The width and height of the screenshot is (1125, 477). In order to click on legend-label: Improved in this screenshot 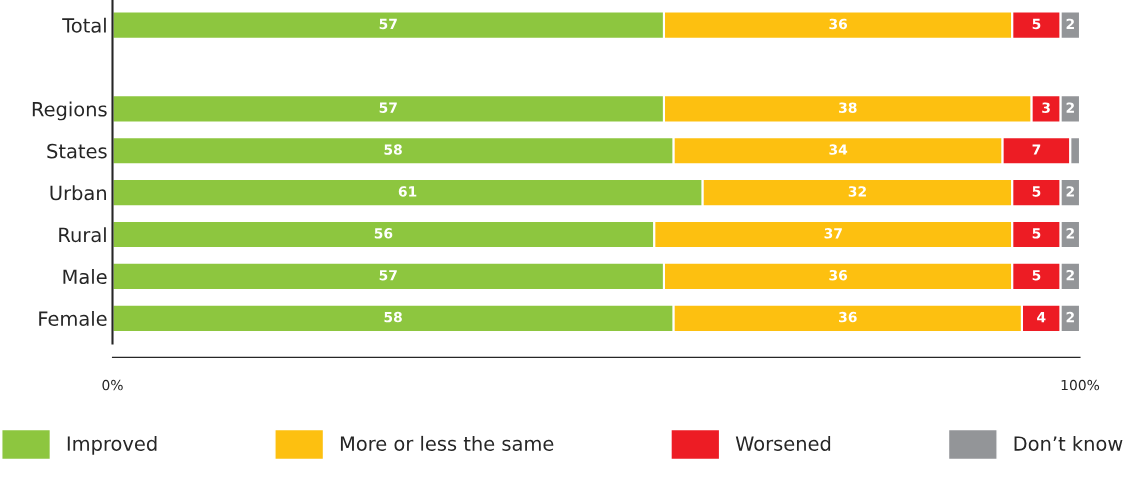, I will do `click(112, 445)`.